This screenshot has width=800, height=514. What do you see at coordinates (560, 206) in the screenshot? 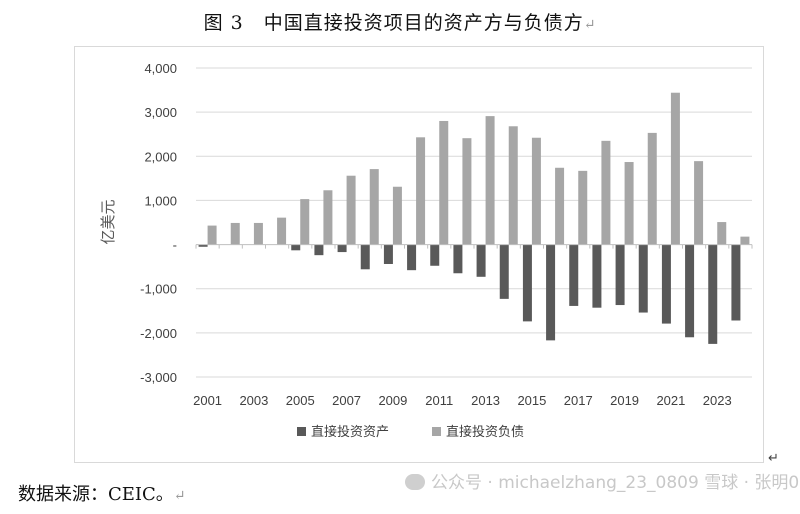
I see `liability-bar-2016` at bounding box center [560, 206].